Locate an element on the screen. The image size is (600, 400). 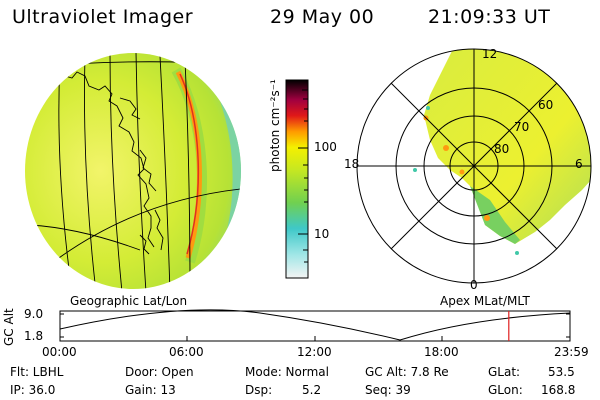
apex-caption: Apex MLat/MLT is located at coordinates (485, 301).